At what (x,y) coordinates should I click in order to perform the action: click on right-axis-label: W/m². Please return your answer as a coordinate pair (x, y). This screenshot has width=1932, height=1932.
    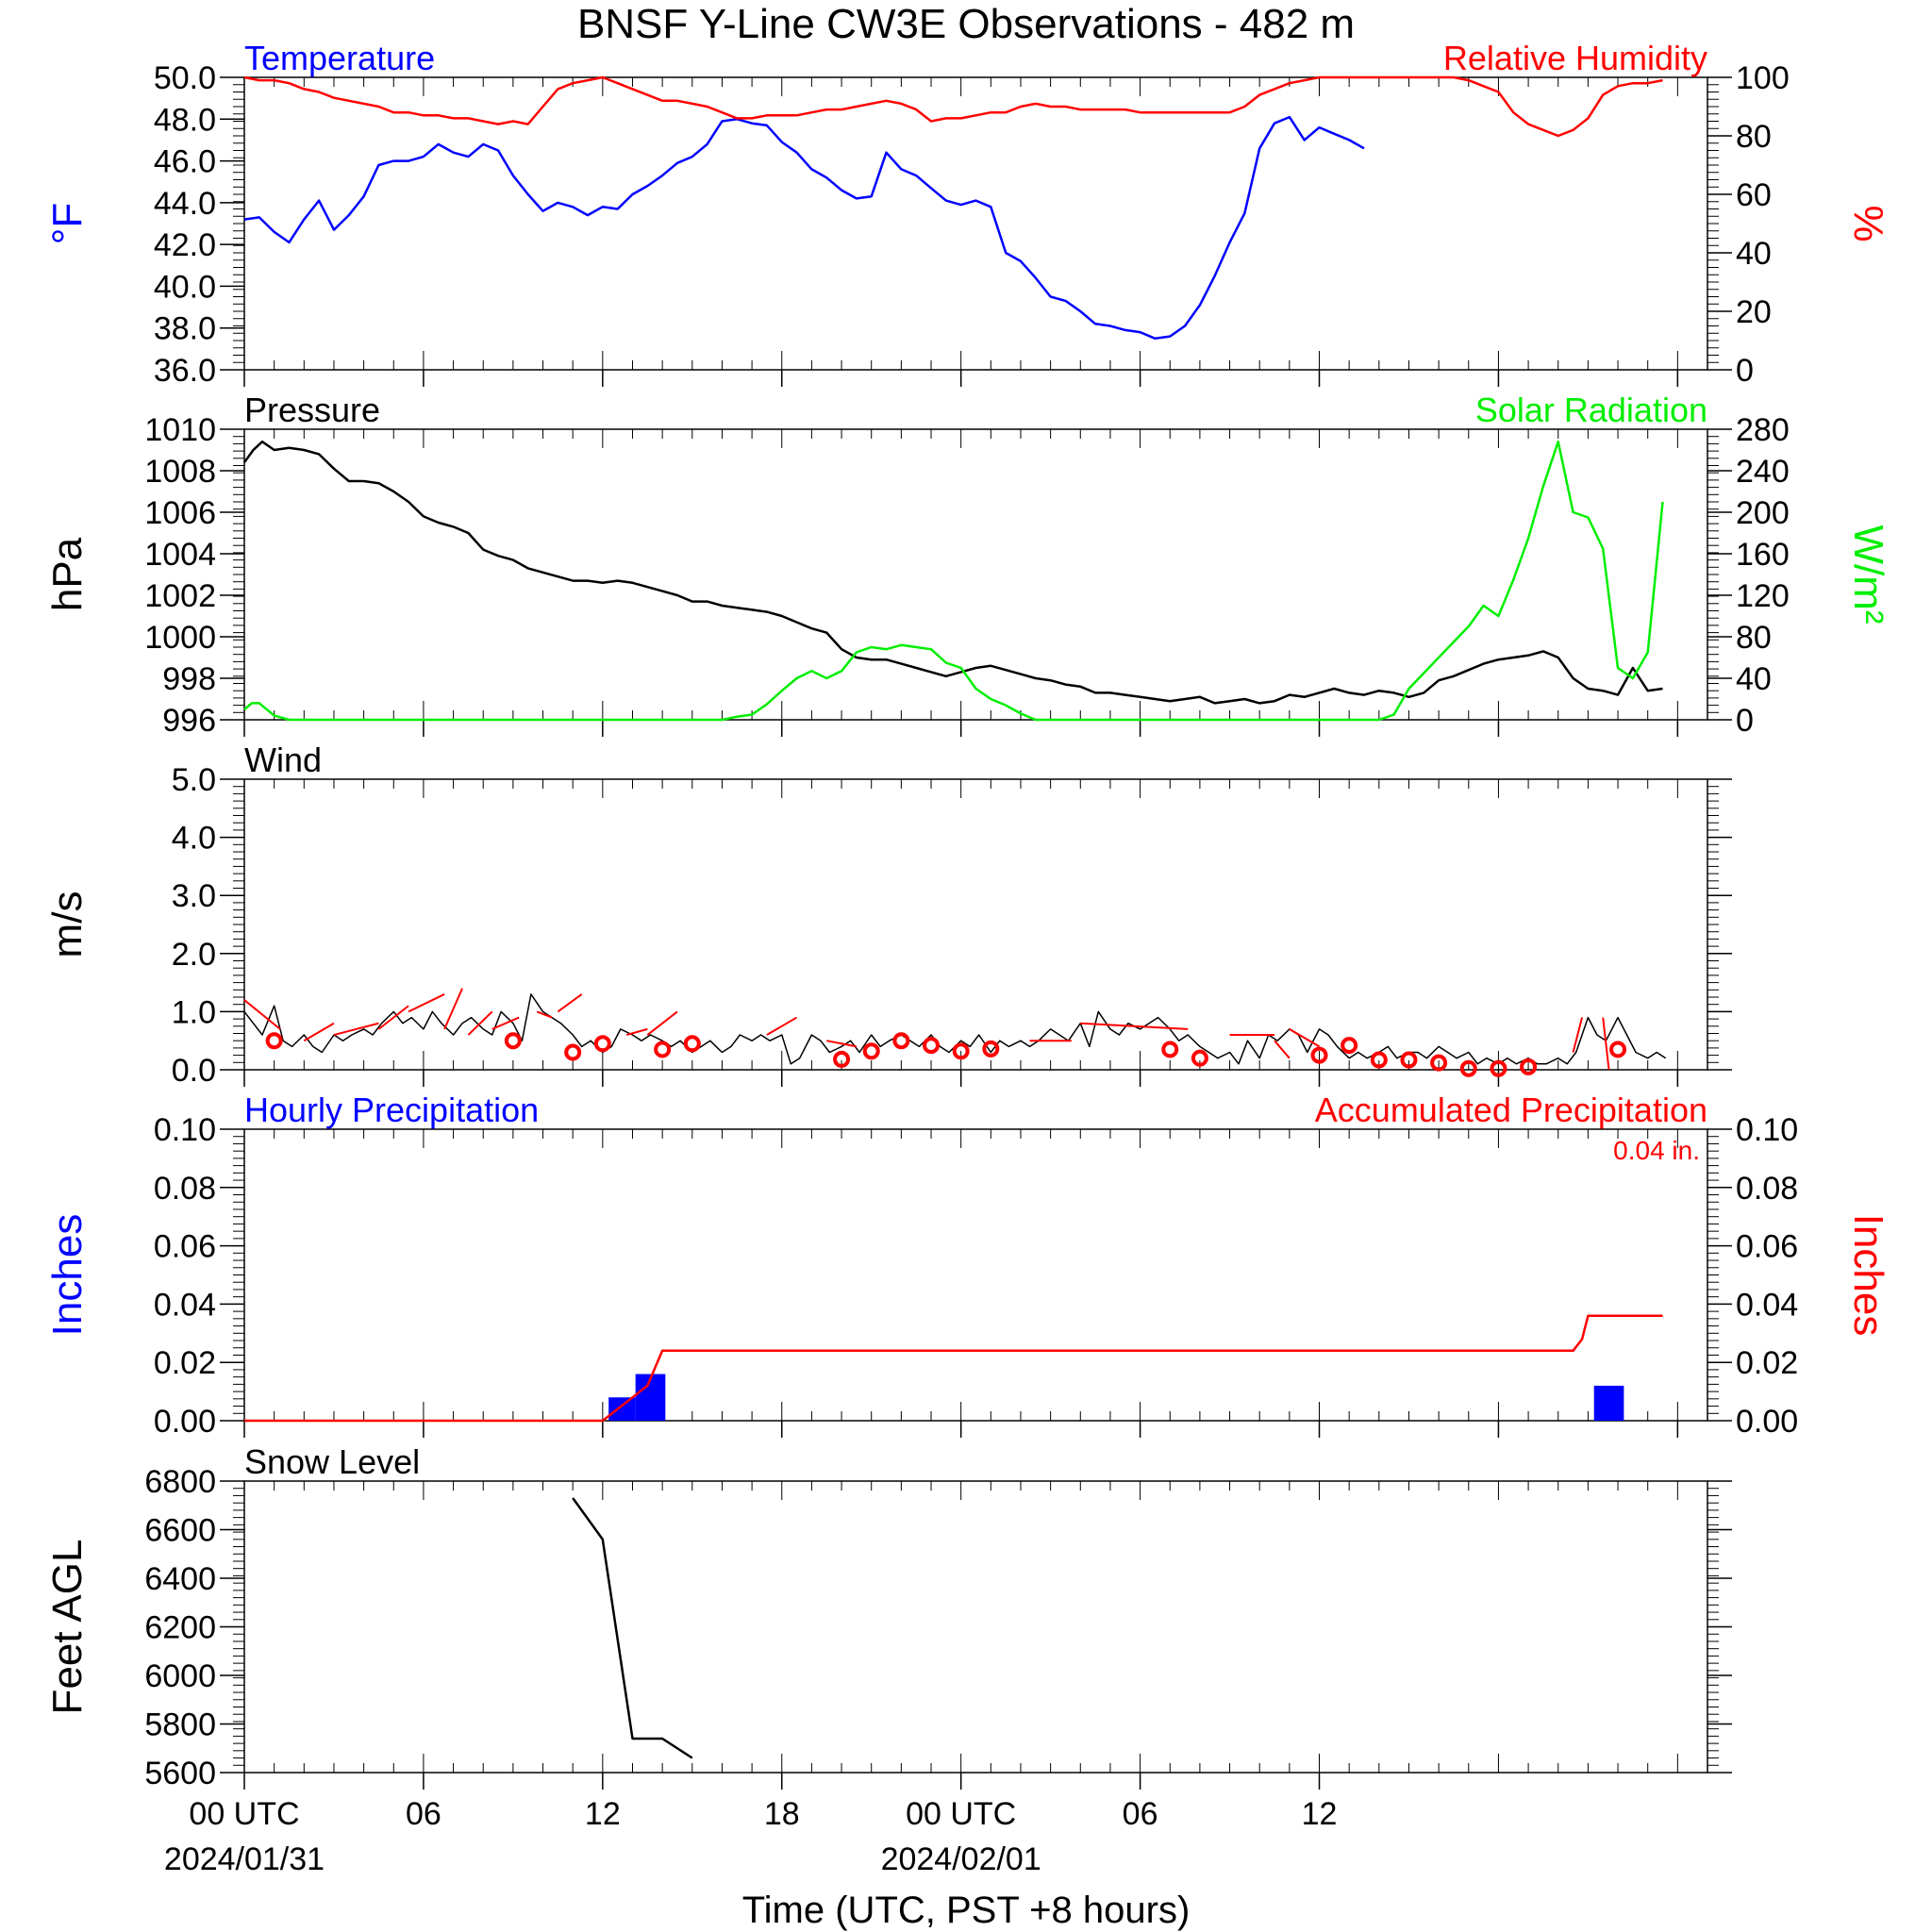
    Looking at the image, I should click on (1868, 574).